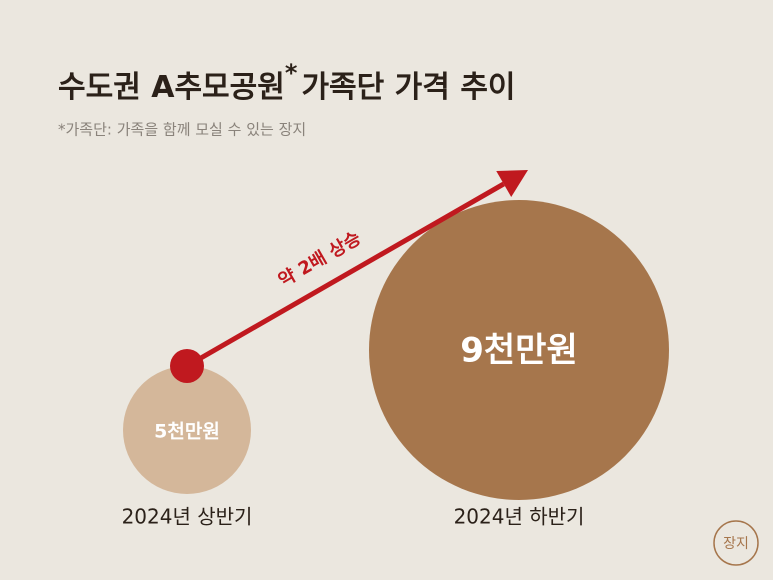  What do you see at coordinates (171, 87) in the screenshot?
I see `title-main: 수도권 A추모공원` at bounding box center [171, 87].